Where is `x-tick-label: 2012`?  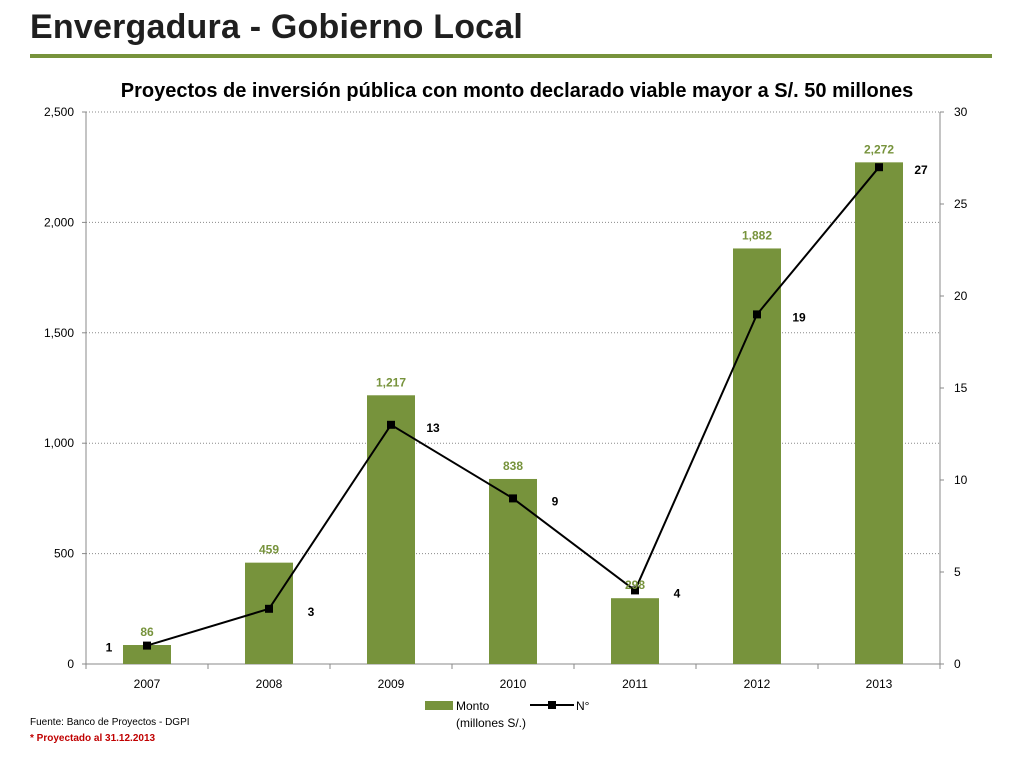 x-tick-label: 2012 is located at coordinates (757, 684).